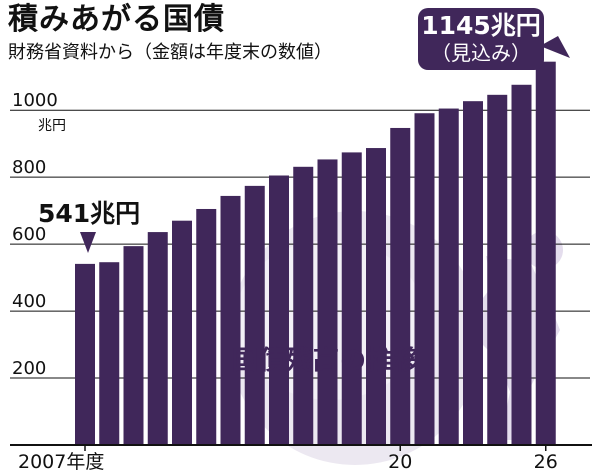  Describe the element at coordinates (376, 296) in the screenshot. I see `bar-2019` at that location.